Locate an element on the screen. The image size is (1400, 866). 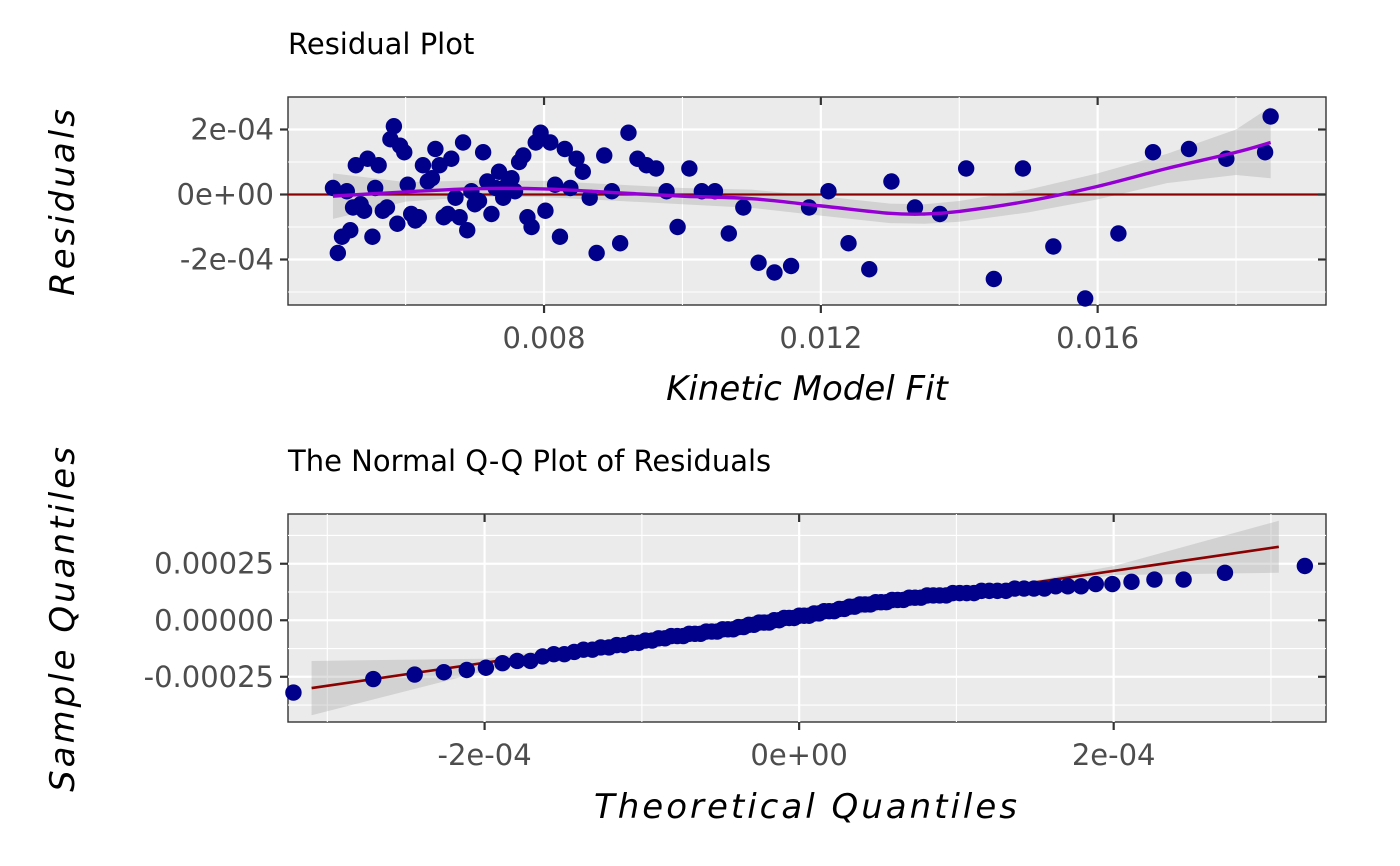
qq-y-axis-label: Sample Quantiles is located at coordinates (63, 618).